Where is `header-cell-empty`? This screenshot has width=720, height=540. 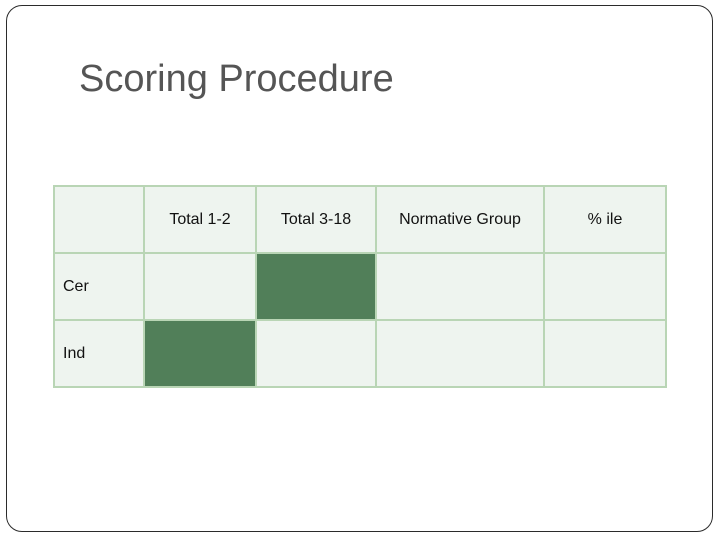 header-cell-empty is located at coordinates (99, 219).